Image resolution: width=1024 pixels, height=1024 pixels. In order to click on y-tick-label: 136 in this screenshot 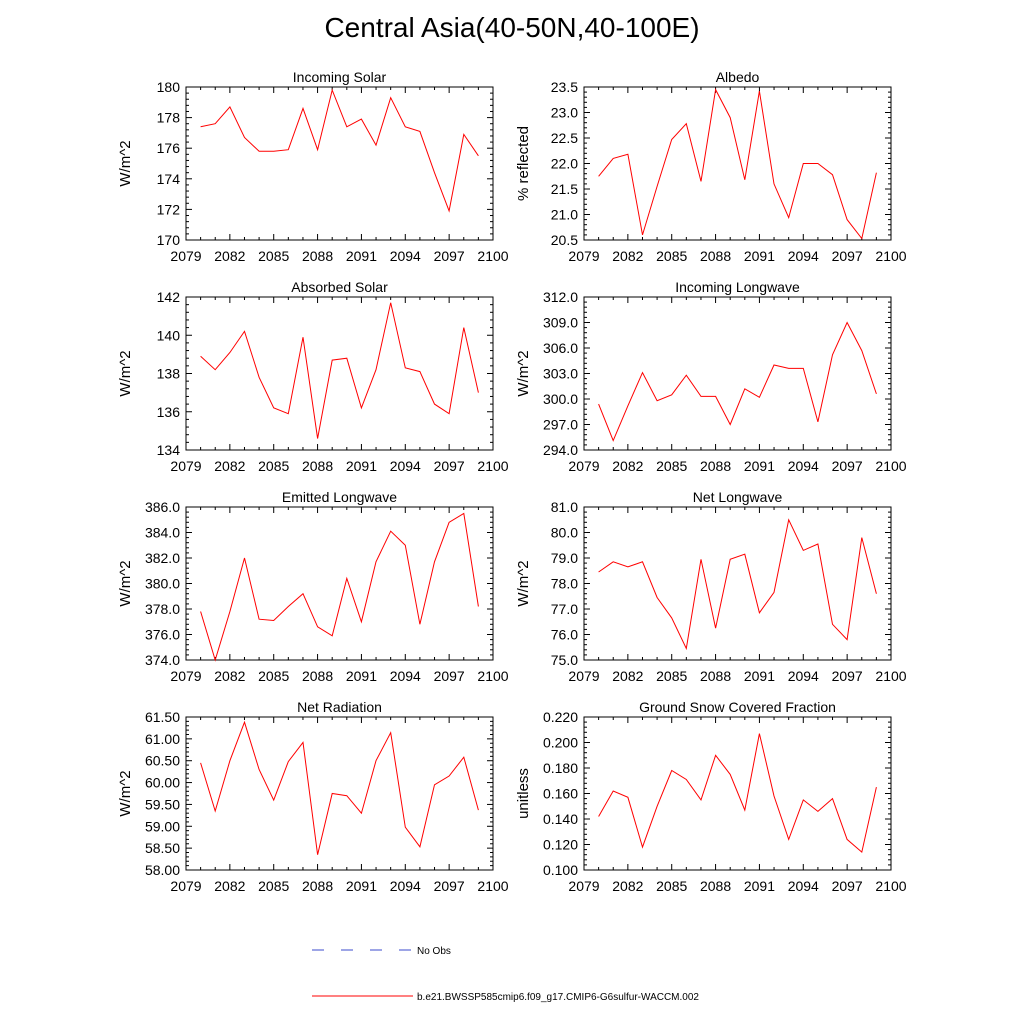, I will do `click(169, 412)`.